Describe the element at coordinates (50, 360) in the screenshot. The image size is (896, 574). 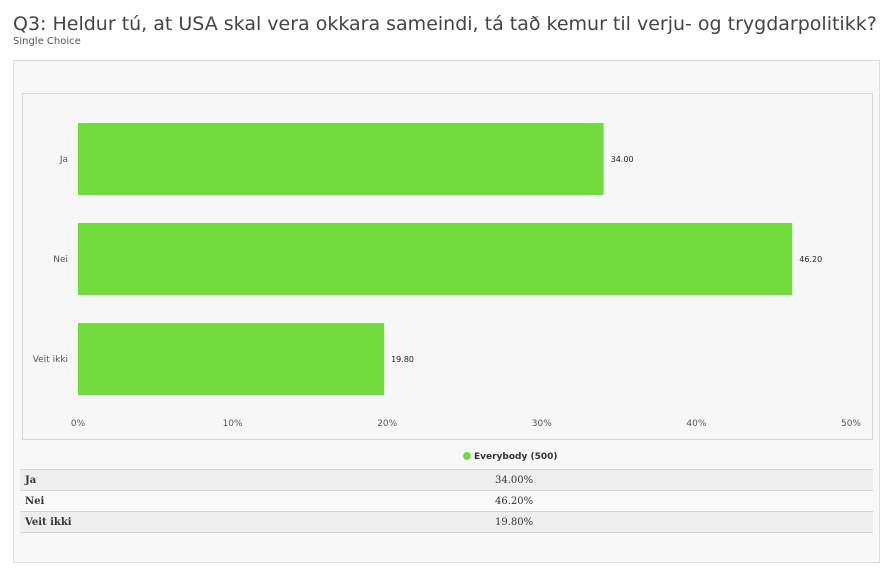
I see `category-label: Veit ikki` at that location.